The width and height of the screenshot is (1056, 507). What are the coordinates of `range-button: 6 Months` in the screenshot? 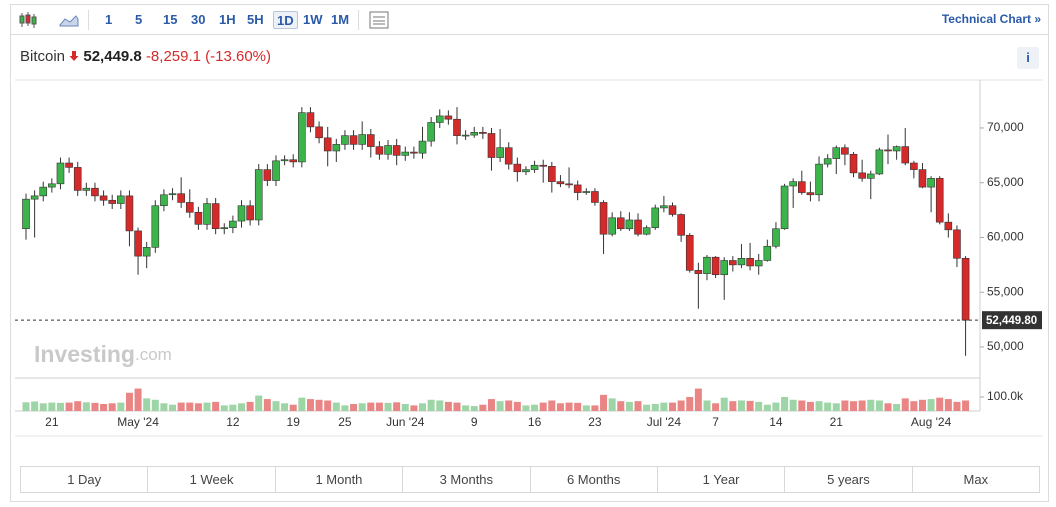 It's located at (594, 479).